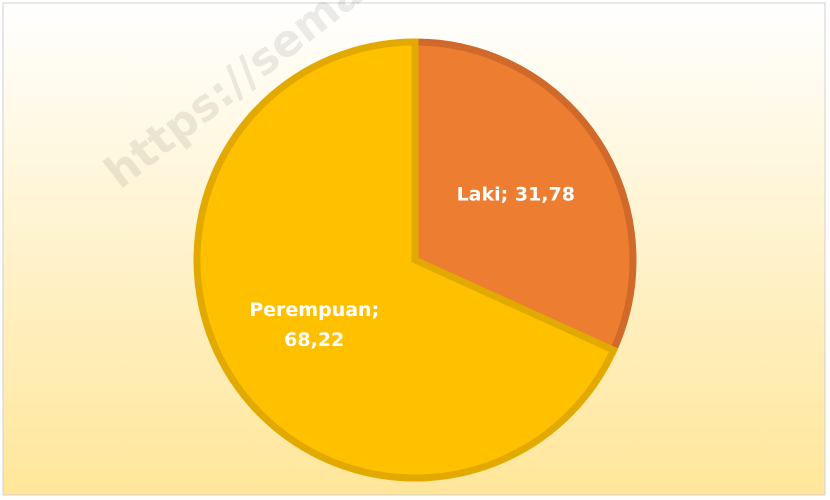 This screenshot has height=500, width=830. What do you see at coordinates (412, 267) in the screenshot?
I see `labels: Laki; 31,78 Perempuan; 68,22` at bounding box center [412, 267].